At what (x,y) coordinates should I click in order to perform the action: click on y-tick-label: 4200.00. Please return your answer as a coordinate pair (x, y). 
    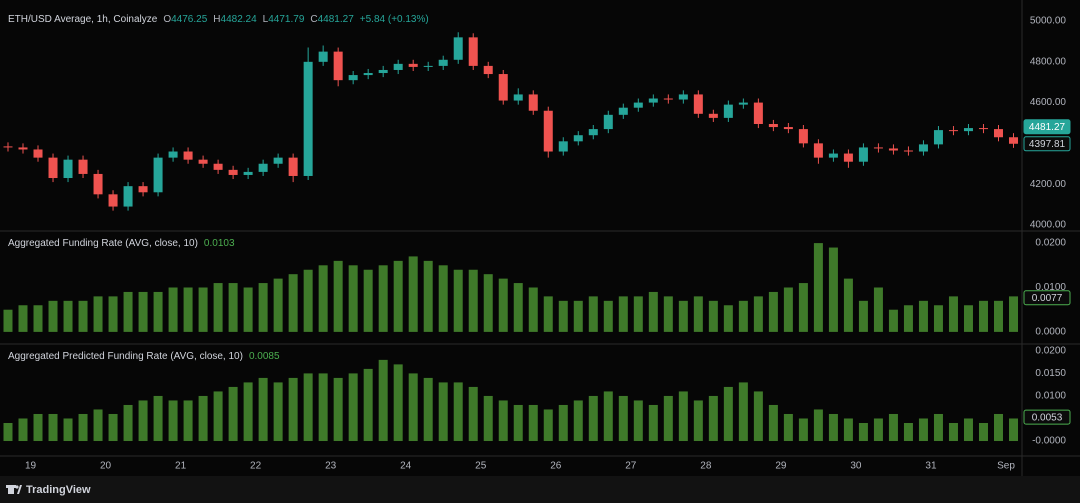
    Looking at the image, I should click on (1048, 184).